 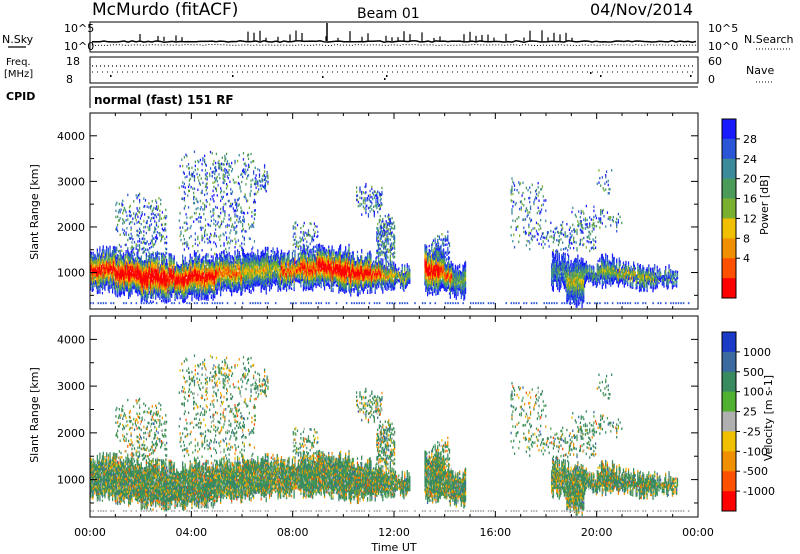 I want to click on colorbar-tick: -25, so click(x=752, y=431).